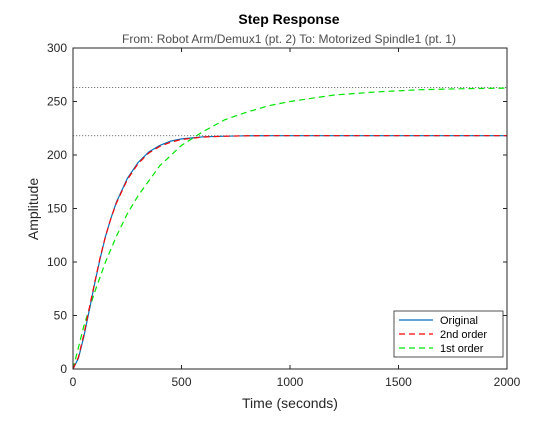  What do you see at coordinates (33, 209) in the screenshot?
I see `y-axis-label: Amplitude` at bounding box center [33, 209].